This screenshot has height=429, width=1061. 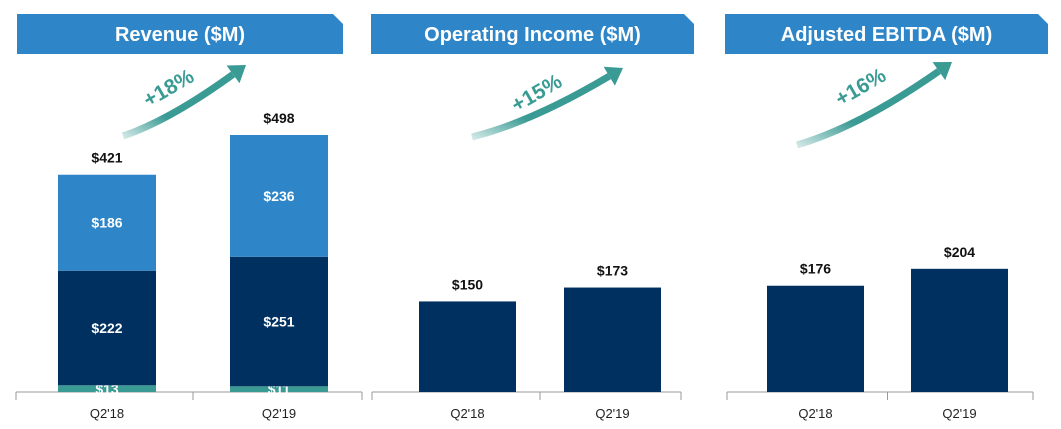 I want to click on revenue-title-banner, so click(x=180, y=34).